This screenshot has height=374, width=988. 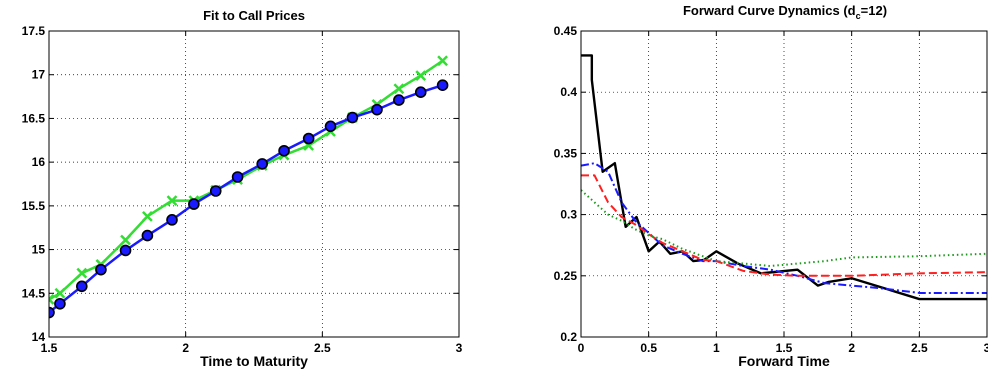 I want to click on y-tick-label: 17, so click(x=39, y=75).